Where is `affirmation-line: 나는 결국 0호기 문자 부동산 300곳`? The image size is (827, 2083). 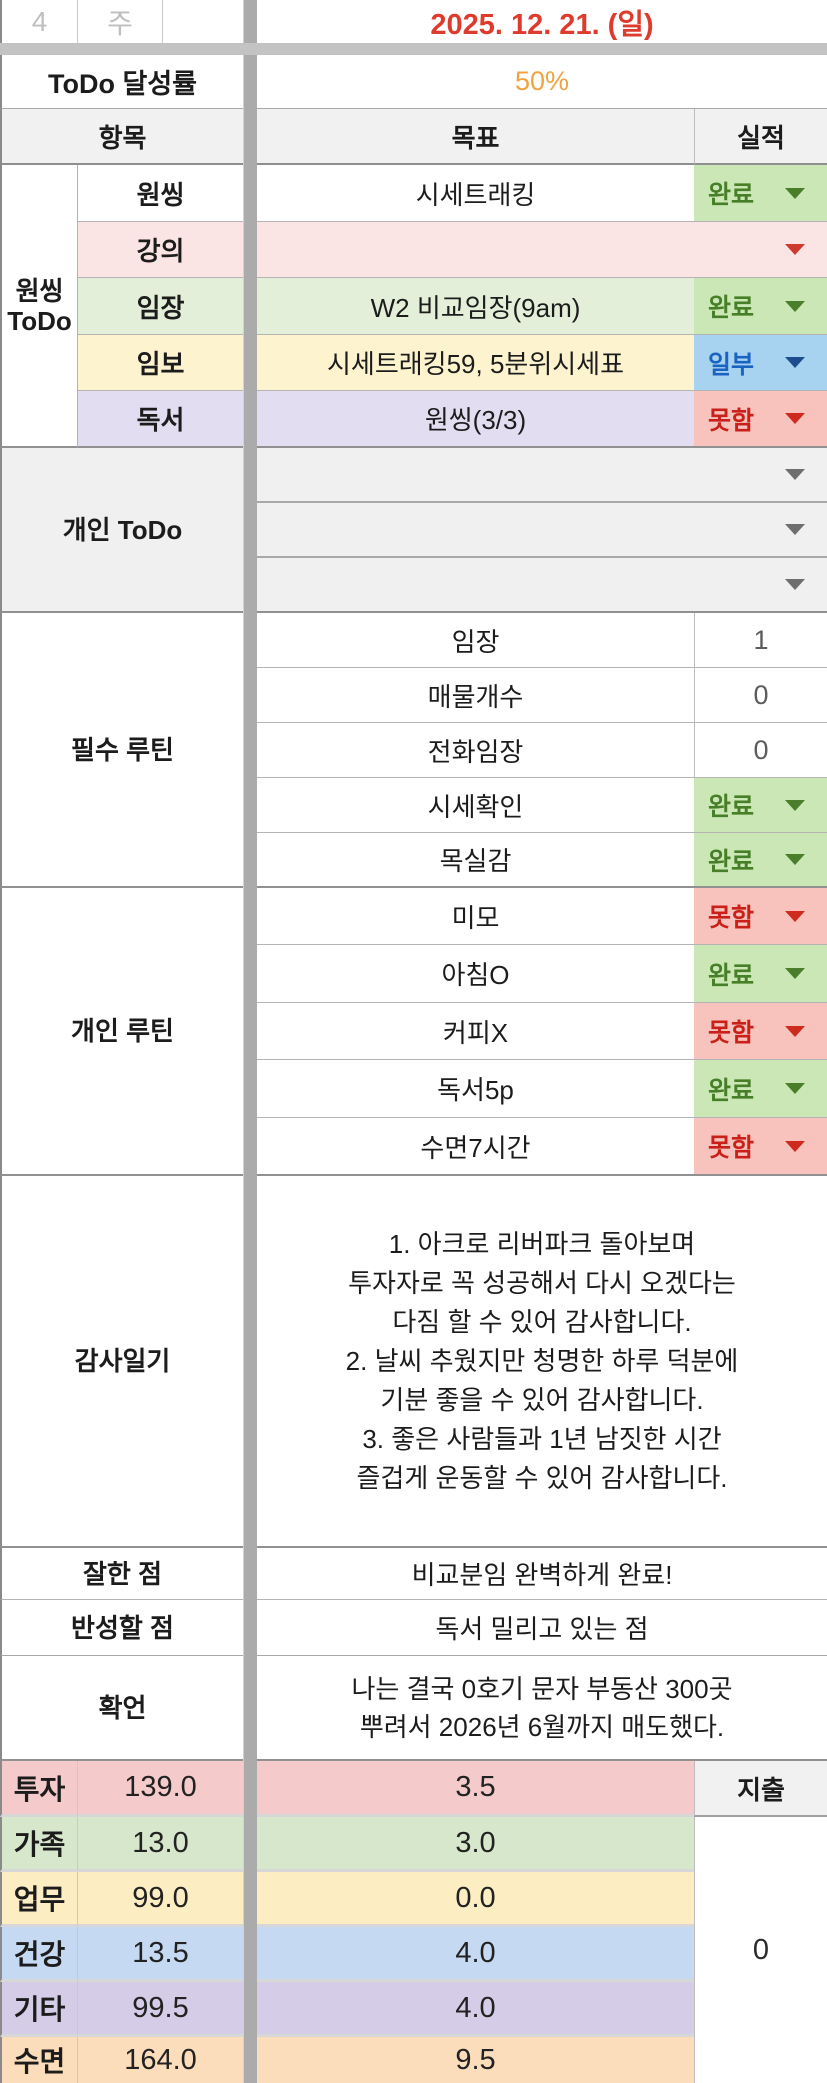
affirmation-line: 나는 결국 0호기 문자 부동산 300곳 is located at coordinates (542, 1688).